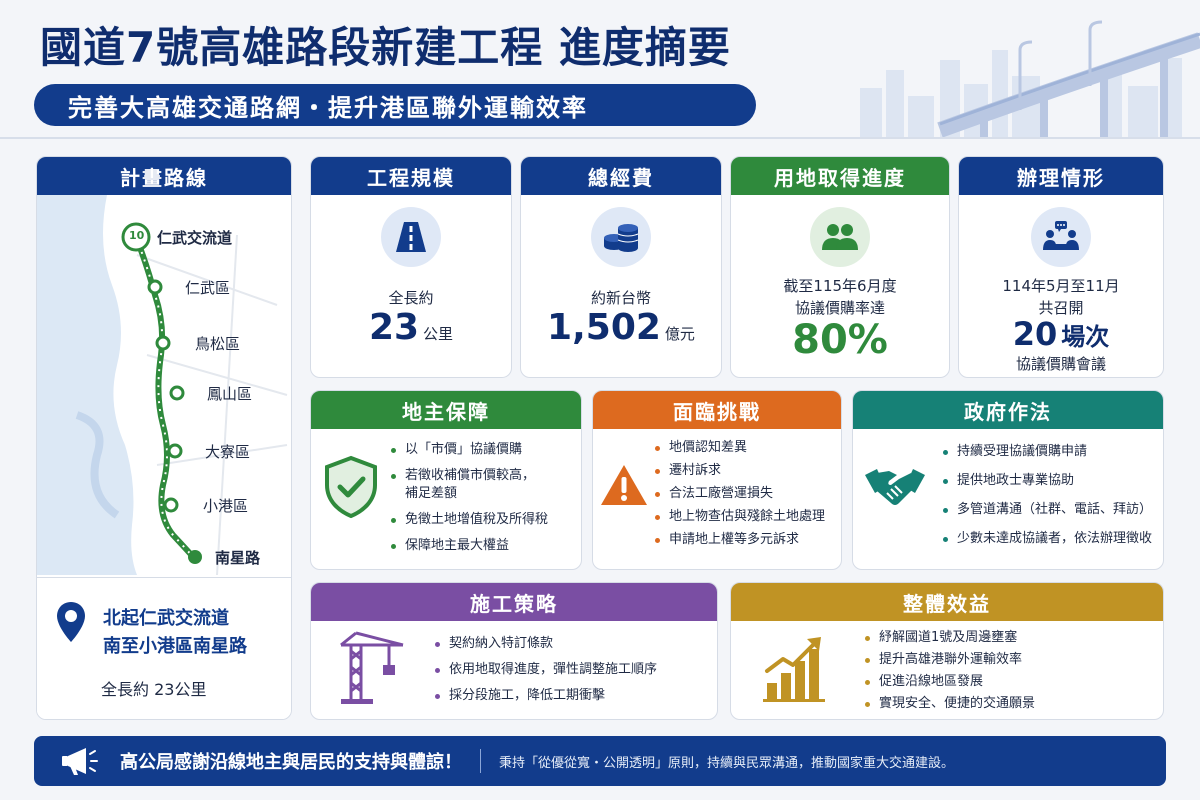 The image size is (1200, 800). What do you see at coordinates (1047, 452) in the screenshot?
I see `list-item: 持續受理協議價購申請` at bounding box center [1047, 452].